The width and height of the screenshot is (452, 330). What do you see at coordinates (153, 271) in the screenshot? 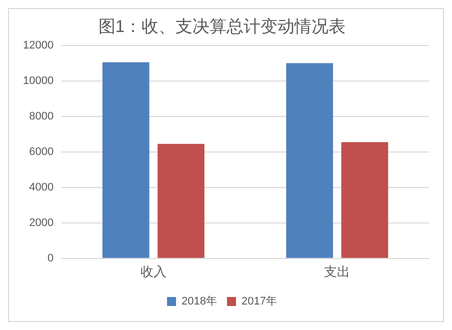
I see `x-tick-label: 收入` at bounding box center [153, 271].